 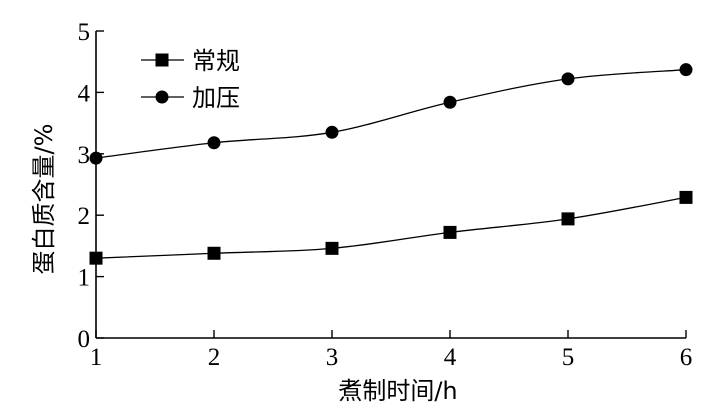 I want to click on y-tick-label: 1, so click(x=84, y=278).